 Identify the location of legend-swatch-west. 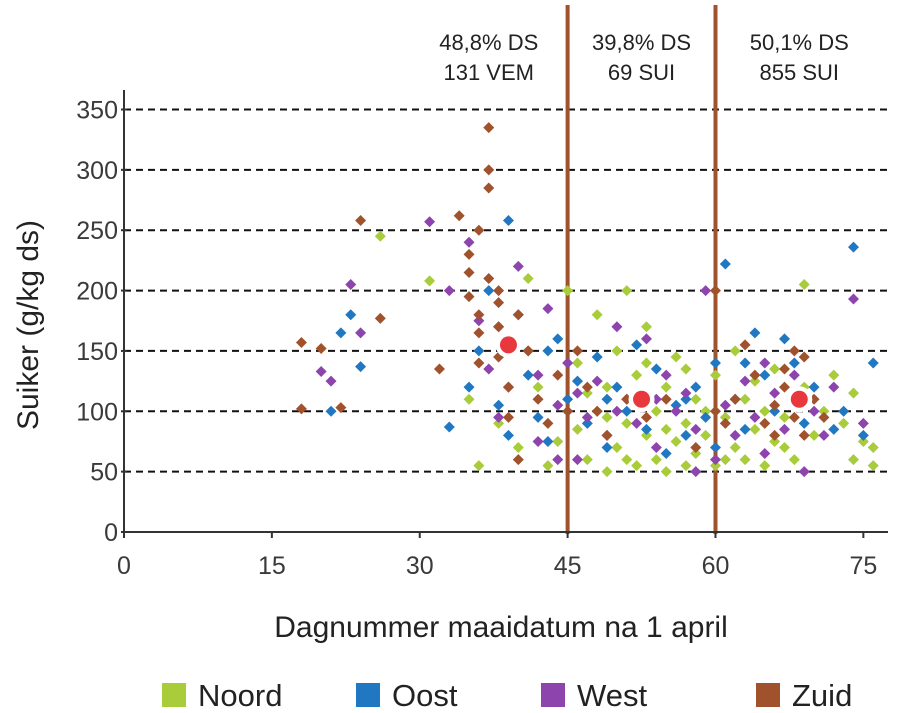
(553, 695).